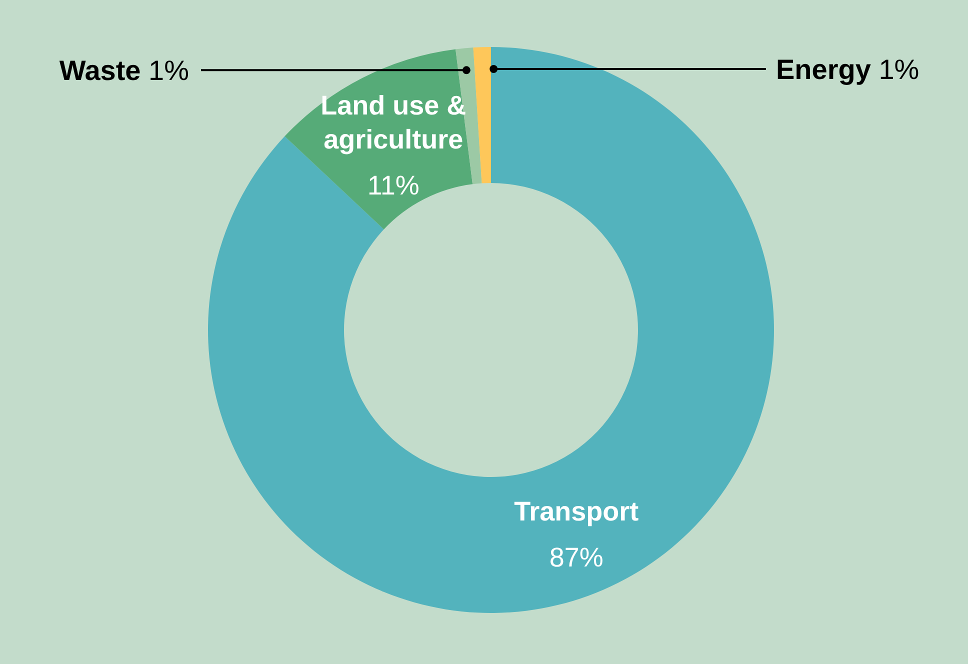 The height and width of the screenshot is (664, 968). What do you see at coordinates (824, 70) in the screenshot?
I see `slice-label: Energy` at bounding box center [824, 70].